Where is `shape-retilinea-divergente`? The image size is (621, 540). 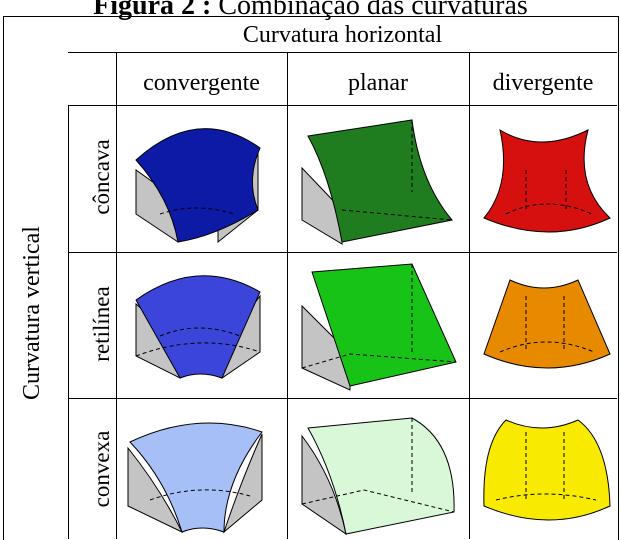
shape-retilinea-divergente is located at coordinates (545, 326).